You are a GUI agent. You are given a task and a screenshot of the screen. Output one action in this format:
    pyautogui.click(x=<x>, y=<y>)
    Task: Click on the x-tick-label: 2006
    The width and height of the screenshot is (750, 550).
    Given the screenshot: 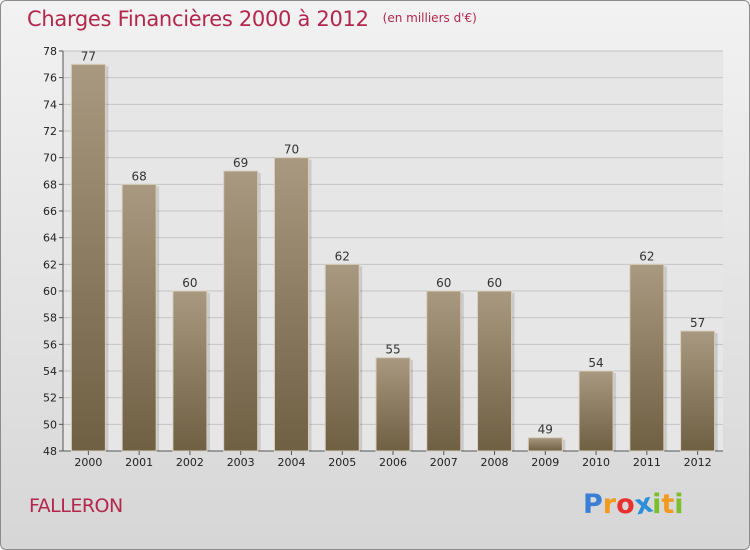 What is the action you would take?
    pyautogui.click(x=393, y=462)
    